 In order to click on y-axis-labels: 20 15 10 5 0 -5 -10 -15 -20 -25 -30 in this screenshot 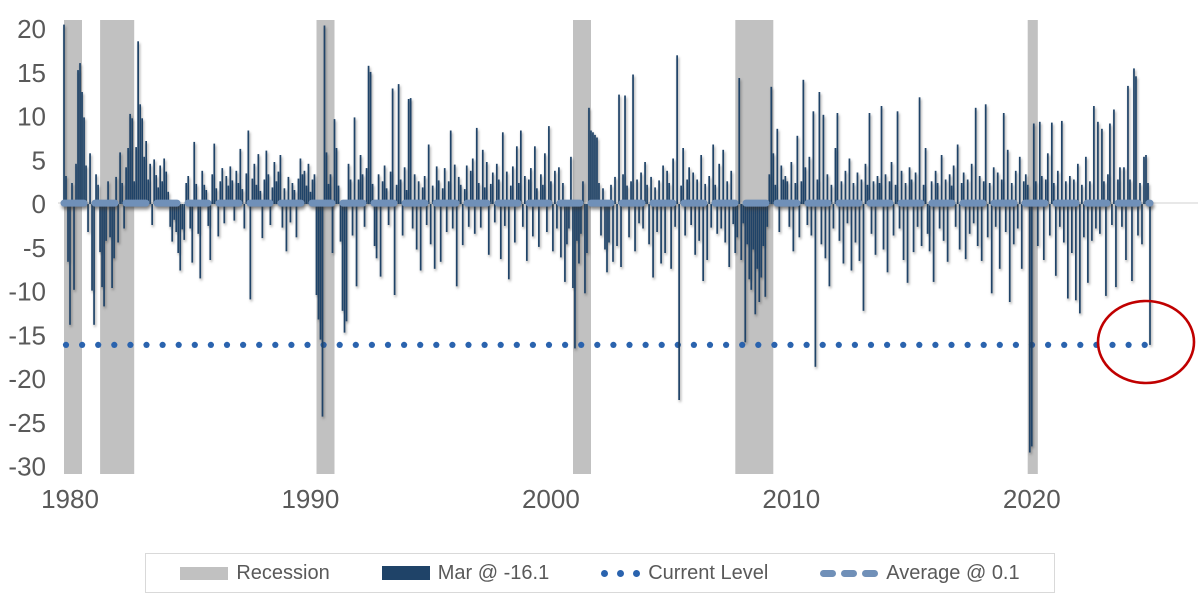, I will do `click(27, 248)`.